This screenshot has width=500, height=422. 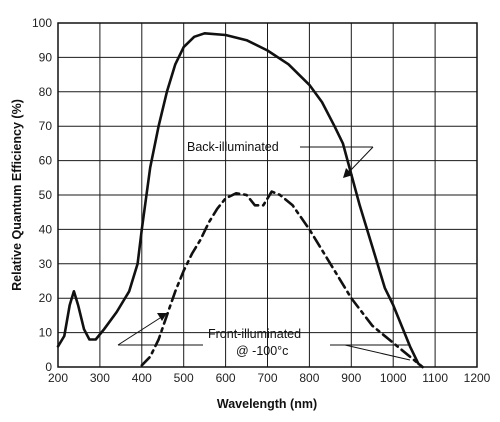 I want to click on y-tick-label: 10, so click(x=46, y=333).